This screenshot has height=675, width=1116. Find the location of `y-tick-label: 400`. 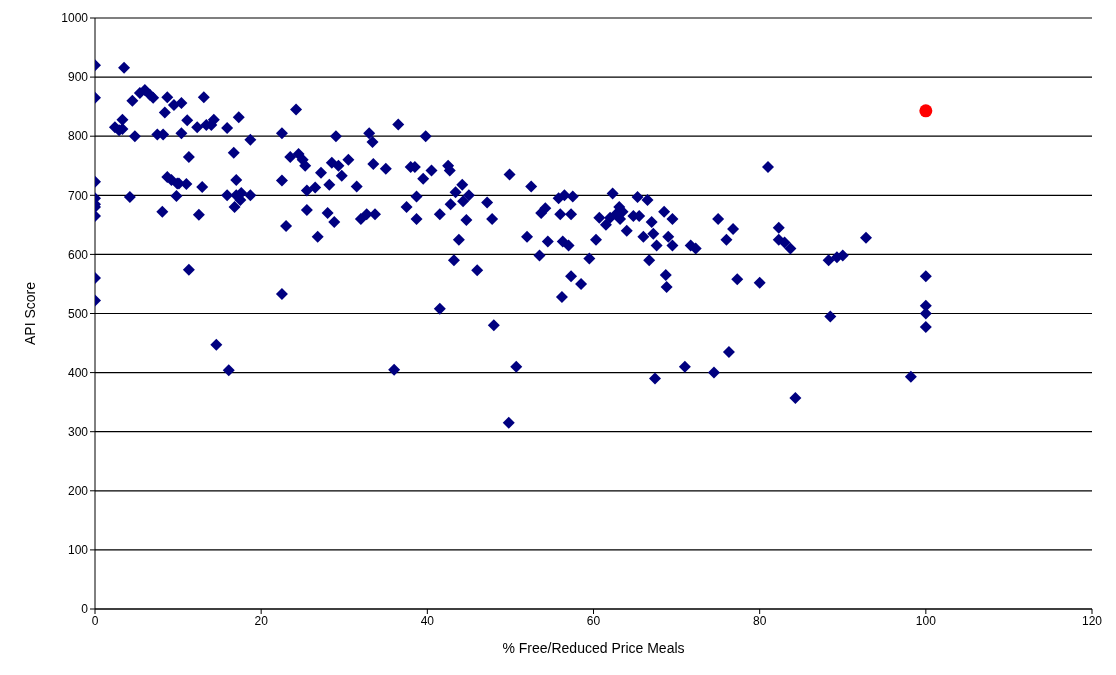

y-tick-label: 400 is located at coordinates (78, 372).